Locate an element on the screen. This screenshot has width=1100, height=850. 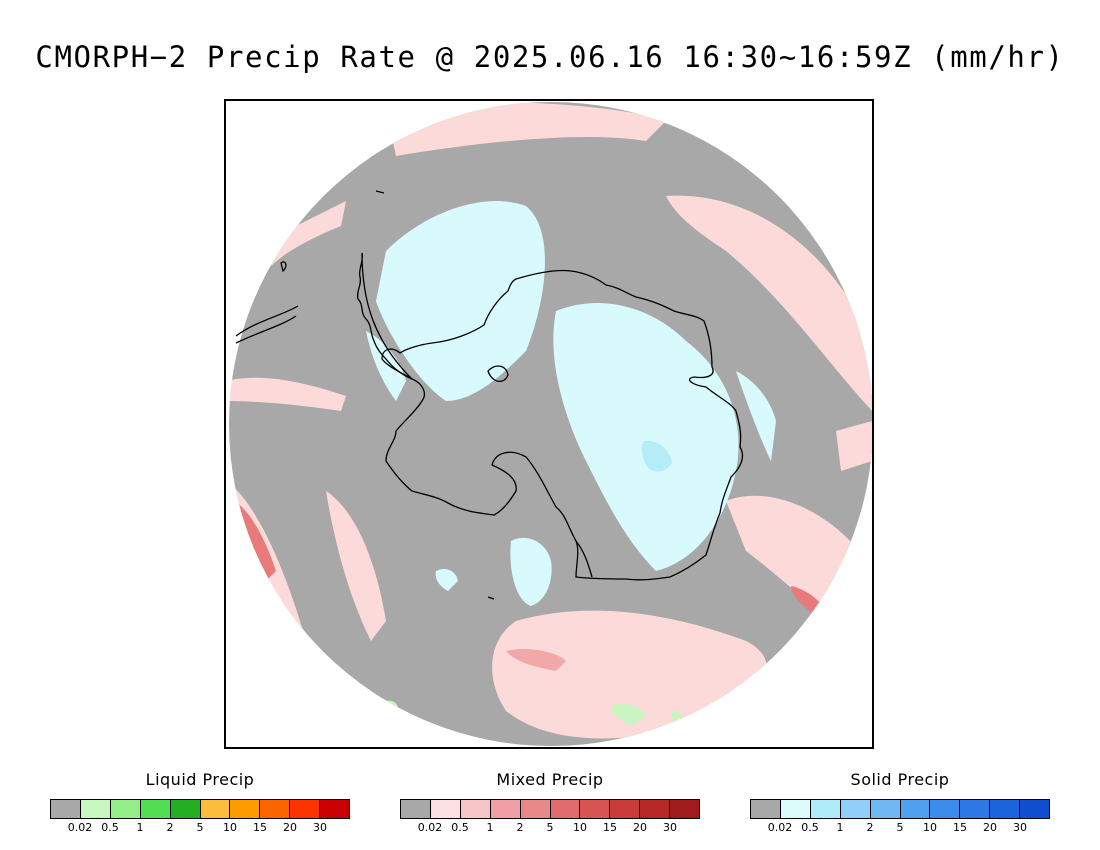
legend-title-liquid: Liquid Precip is located at coordinates (200, 779).